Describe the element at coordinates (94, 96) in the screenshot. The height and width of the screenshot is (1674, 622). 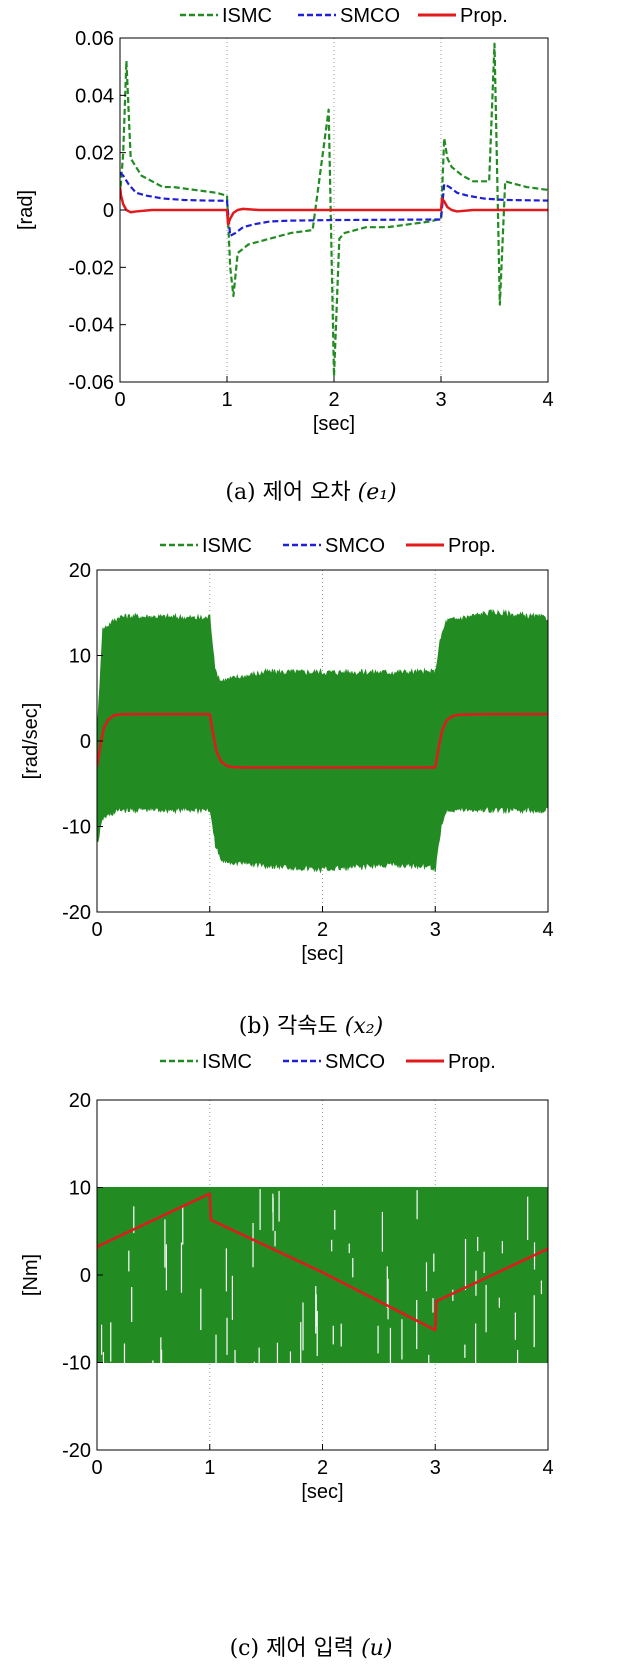
I see `chart-a-ytick-label-5: 0.04` at that location.